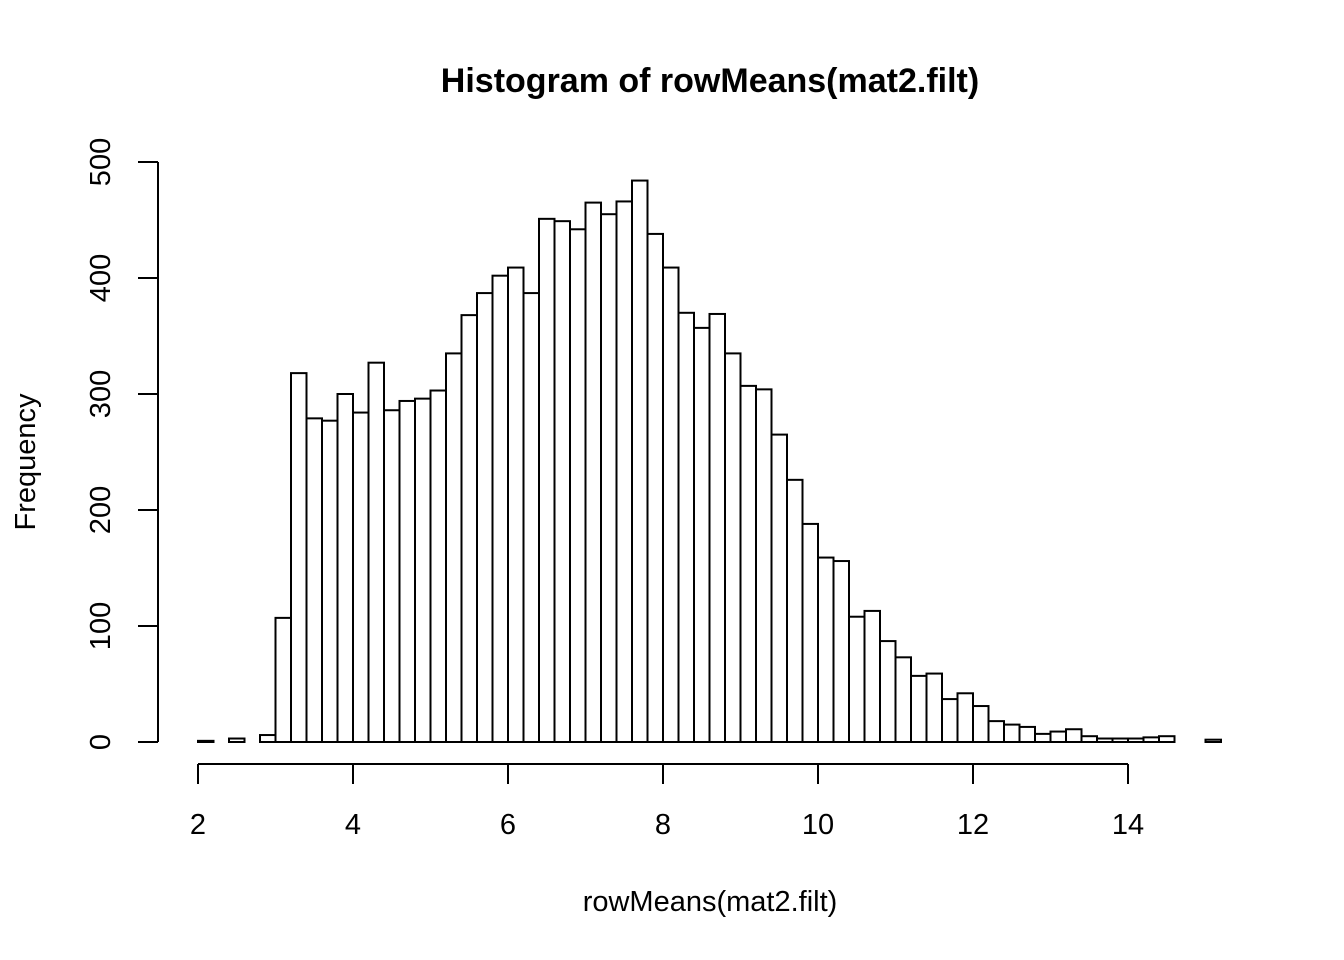 The height and width of the screenshot is (960, 1344). Describe the element at coordinates (818, 825) in the screenshot. I see `x-tick-label: 10` at that location.